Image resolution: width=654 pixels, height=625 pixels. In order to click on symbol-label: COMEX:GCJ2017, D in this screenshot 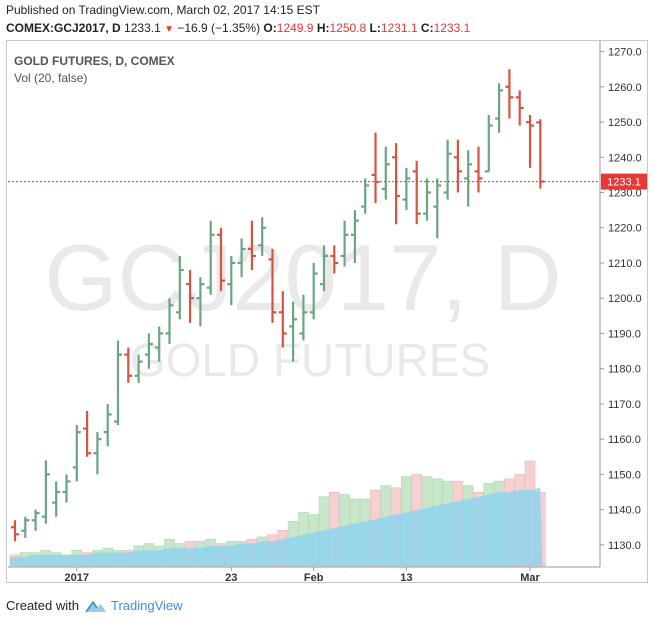, I will do `click(63, 28)`.